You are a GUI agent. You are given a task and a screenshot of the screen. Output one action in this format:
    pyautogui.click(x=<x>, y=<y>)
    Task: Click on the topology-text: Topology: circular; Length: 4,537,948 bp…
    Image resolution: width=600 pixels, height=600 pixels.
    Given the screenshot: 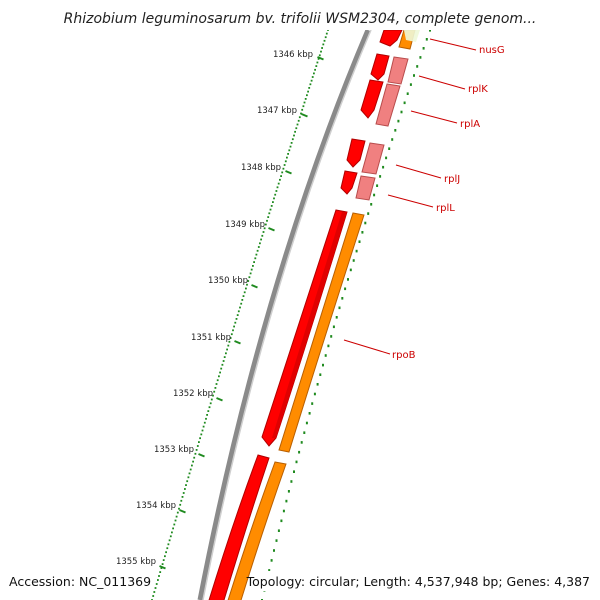 What is the action you would take?
    pyautogui.click(x=418, y=581)
    